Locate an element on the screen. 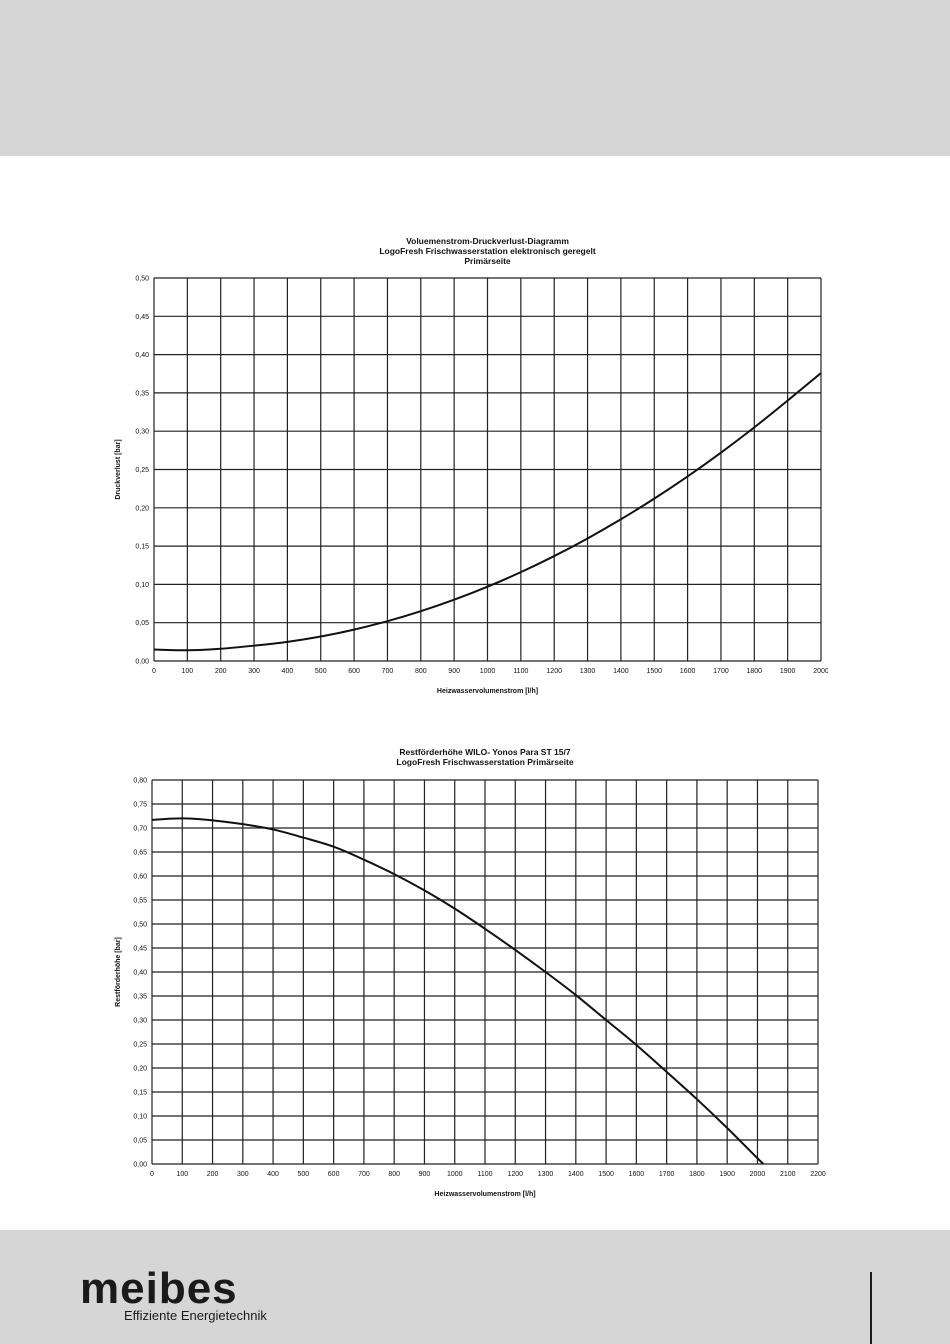  y-tick-label: 0,75 is located at coordinates (140, 805).